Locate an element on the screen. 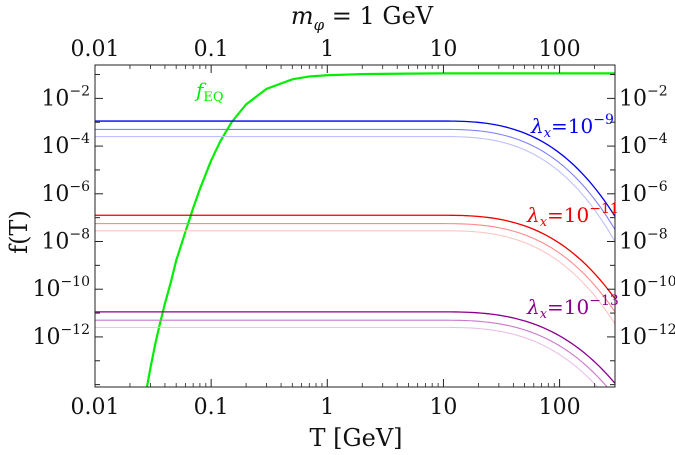  title-var: m is located at coordinates (302, 16).